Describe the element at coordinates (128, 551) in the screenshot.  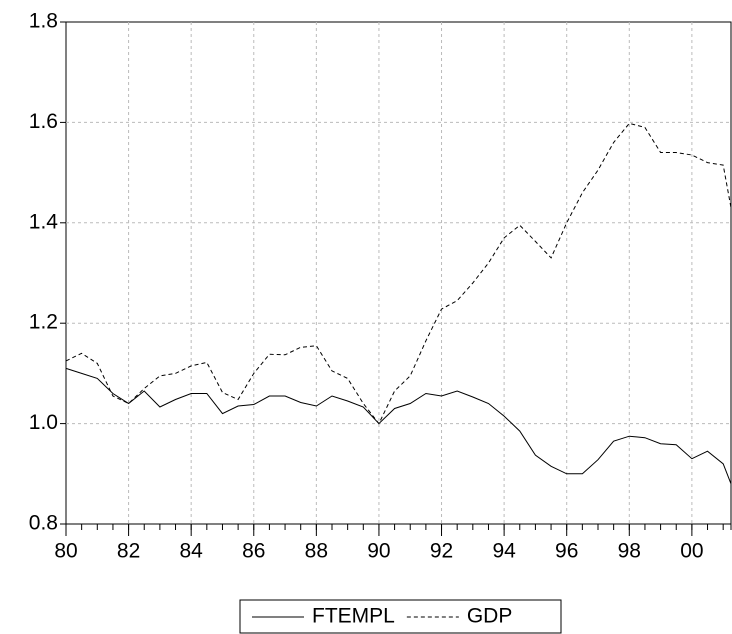
I see `x-tick-label: 82` at that location.